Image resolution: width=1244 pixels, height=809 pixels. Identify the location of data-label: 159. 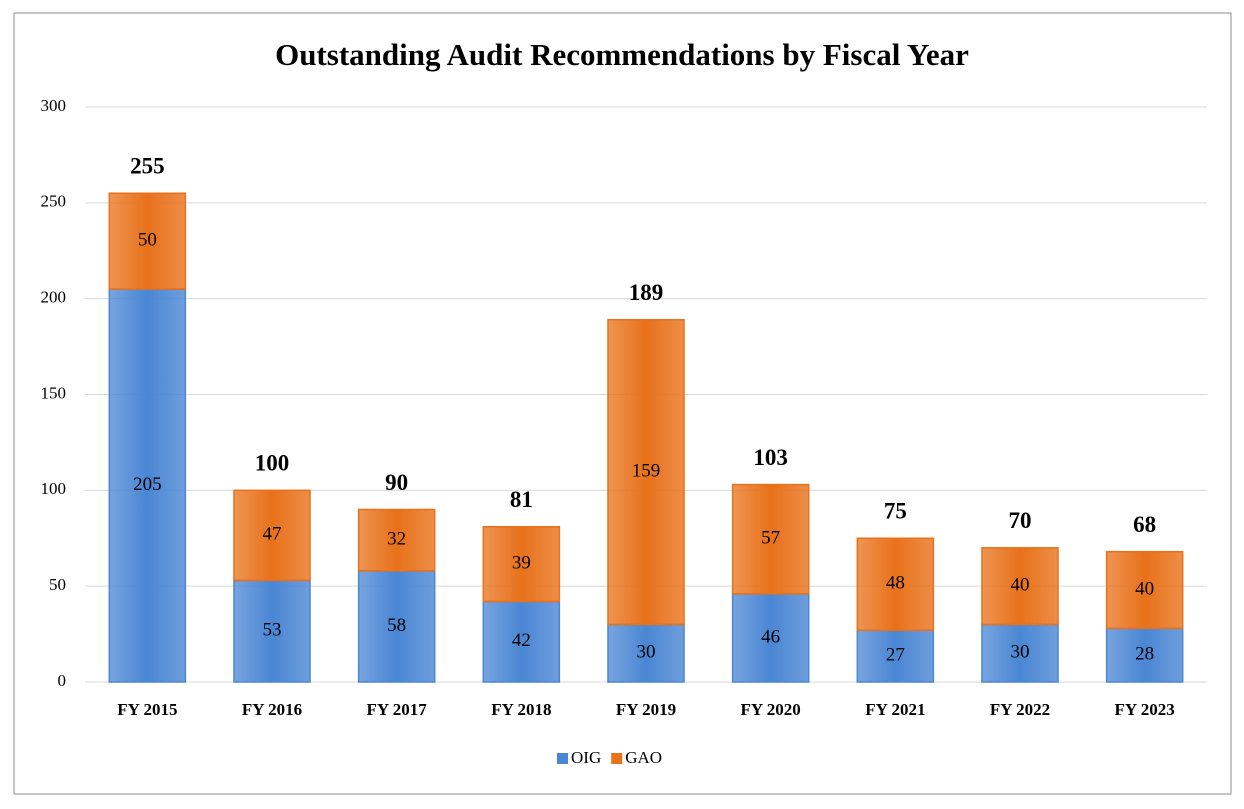
(646, 470).